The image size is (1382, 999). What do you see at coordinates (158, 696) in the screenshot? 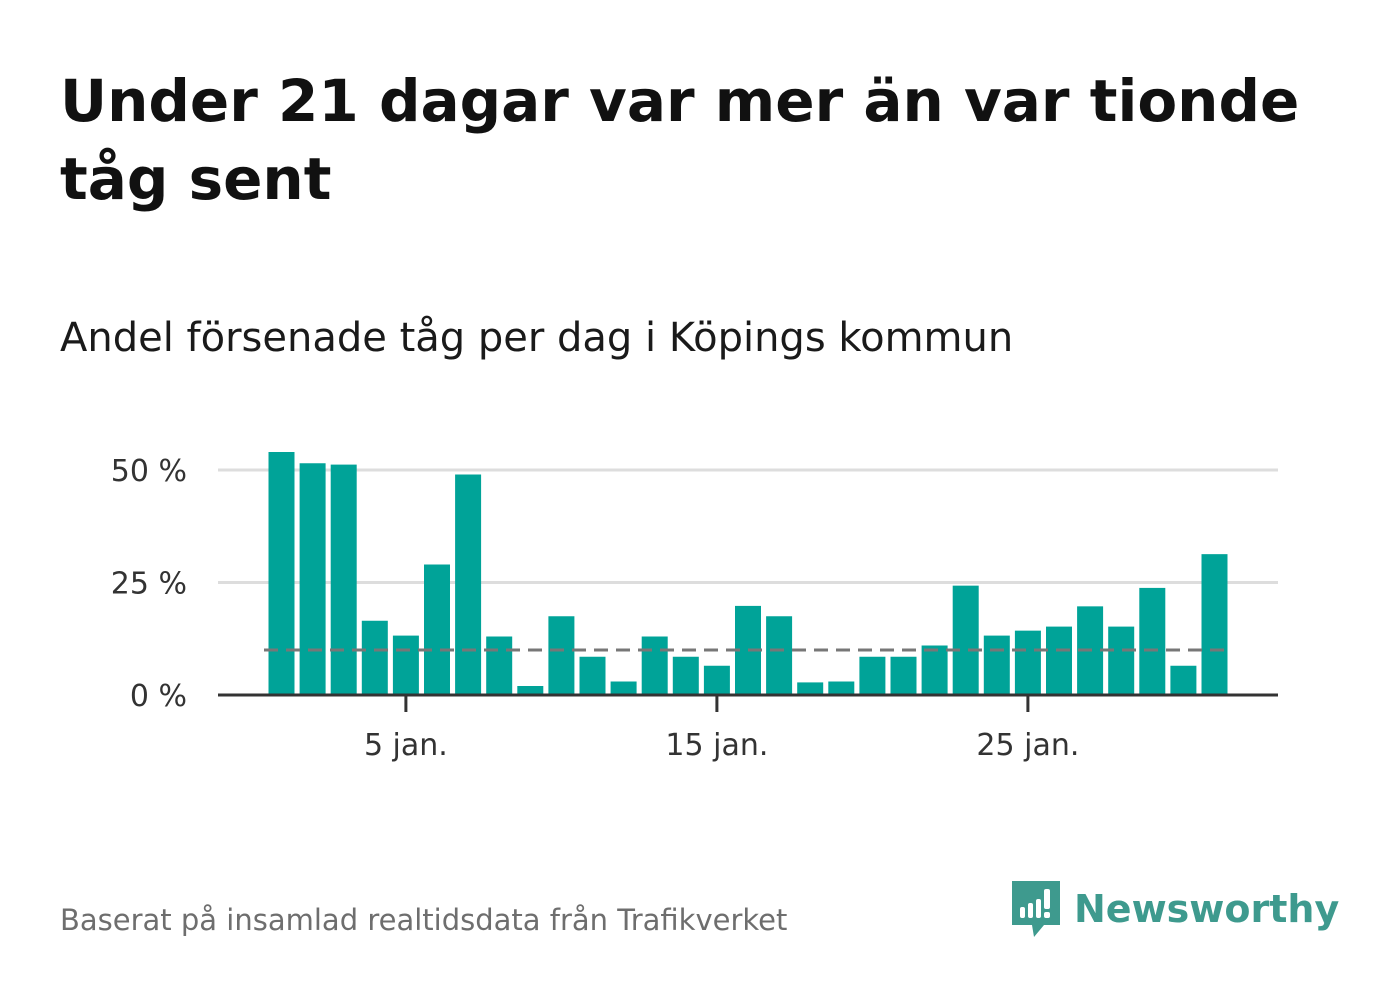
I see `y-tick-label: 0 %` at bounding box center [158, 696].